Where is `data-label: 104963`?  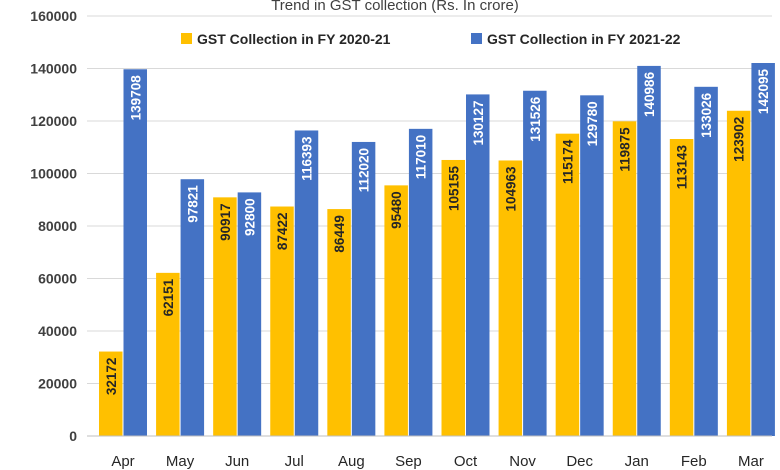
data-label: 104963 is located at coordinates (510, 189).